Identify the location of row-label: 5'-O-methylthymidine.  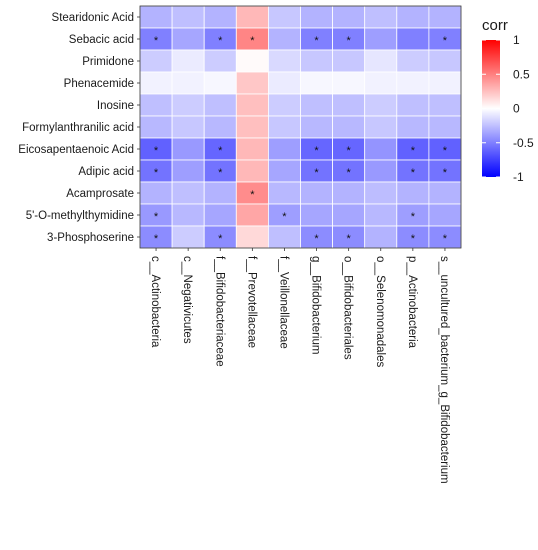
(80, 216).